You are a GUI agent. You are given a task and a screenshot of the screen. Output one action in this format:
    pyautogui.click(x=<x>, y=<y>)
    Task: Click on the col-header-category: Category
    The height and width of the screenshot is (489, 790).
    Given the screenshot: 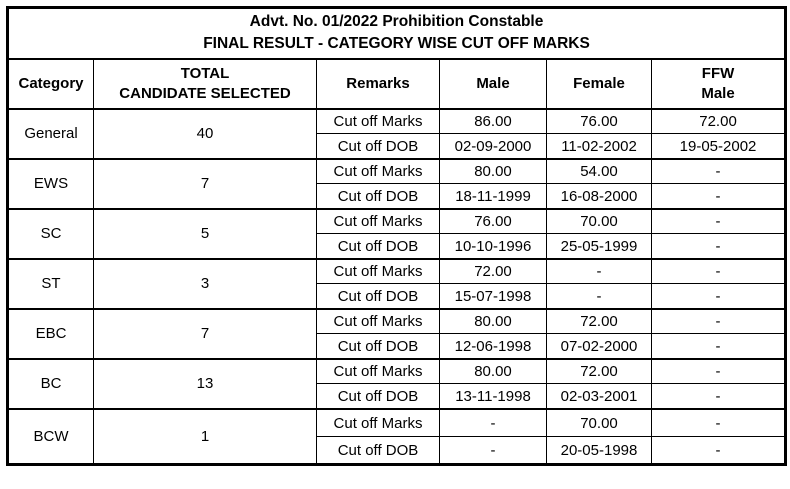 What is the action you would take?
    pyautogui.click(x=50, y=84)
    